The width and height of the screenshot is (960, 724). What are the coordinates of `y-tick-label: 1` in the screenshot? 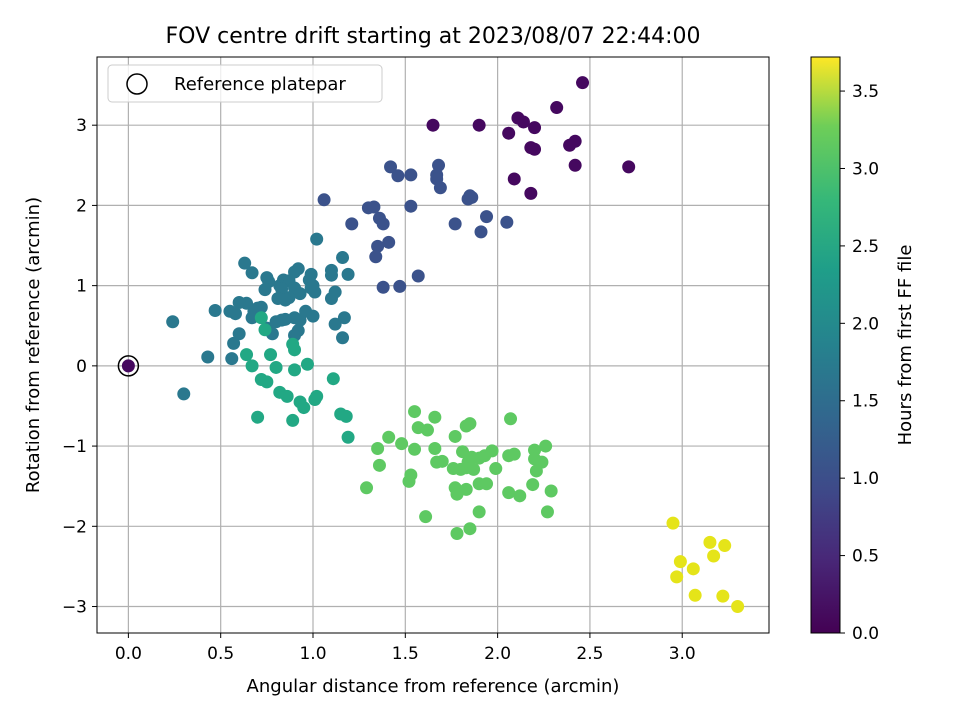 It's located at (81, 287).